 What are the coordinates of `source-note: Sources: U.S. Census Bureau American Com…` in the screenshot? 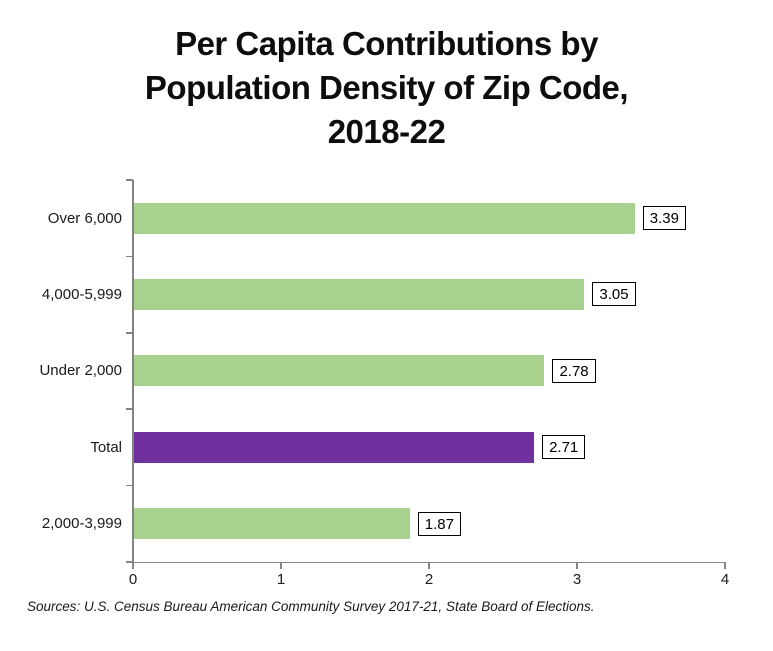 It's located at (311, 606).